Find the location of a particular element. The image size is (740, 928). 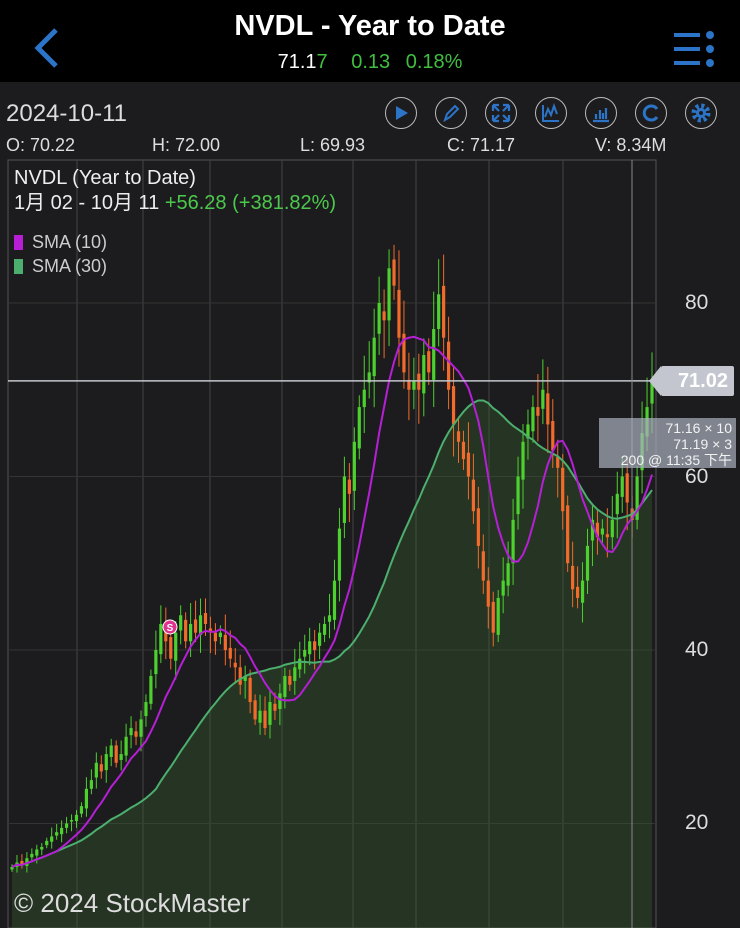

copyright: © 2024 StockMaster is located at coordinates (132, 903).